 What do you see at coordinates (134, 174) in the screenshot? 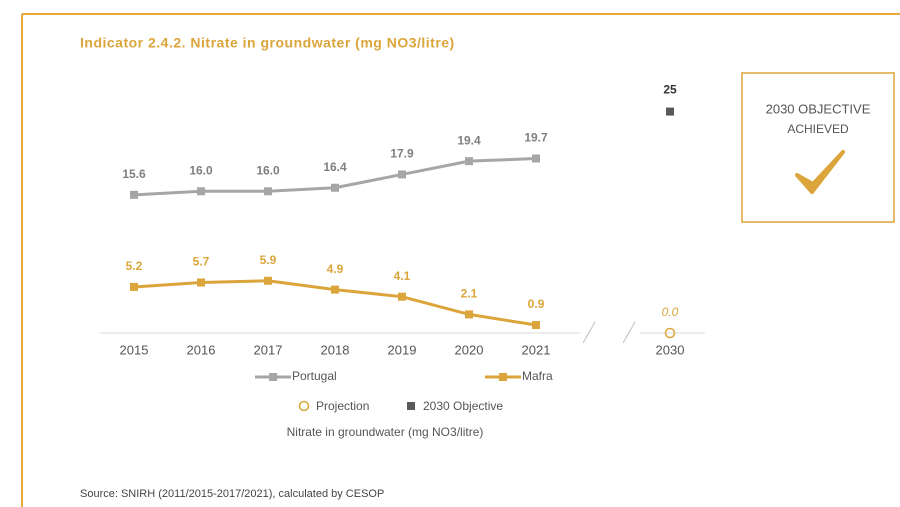
I see `value-label: 15.6` at bounding box center [134, 174].